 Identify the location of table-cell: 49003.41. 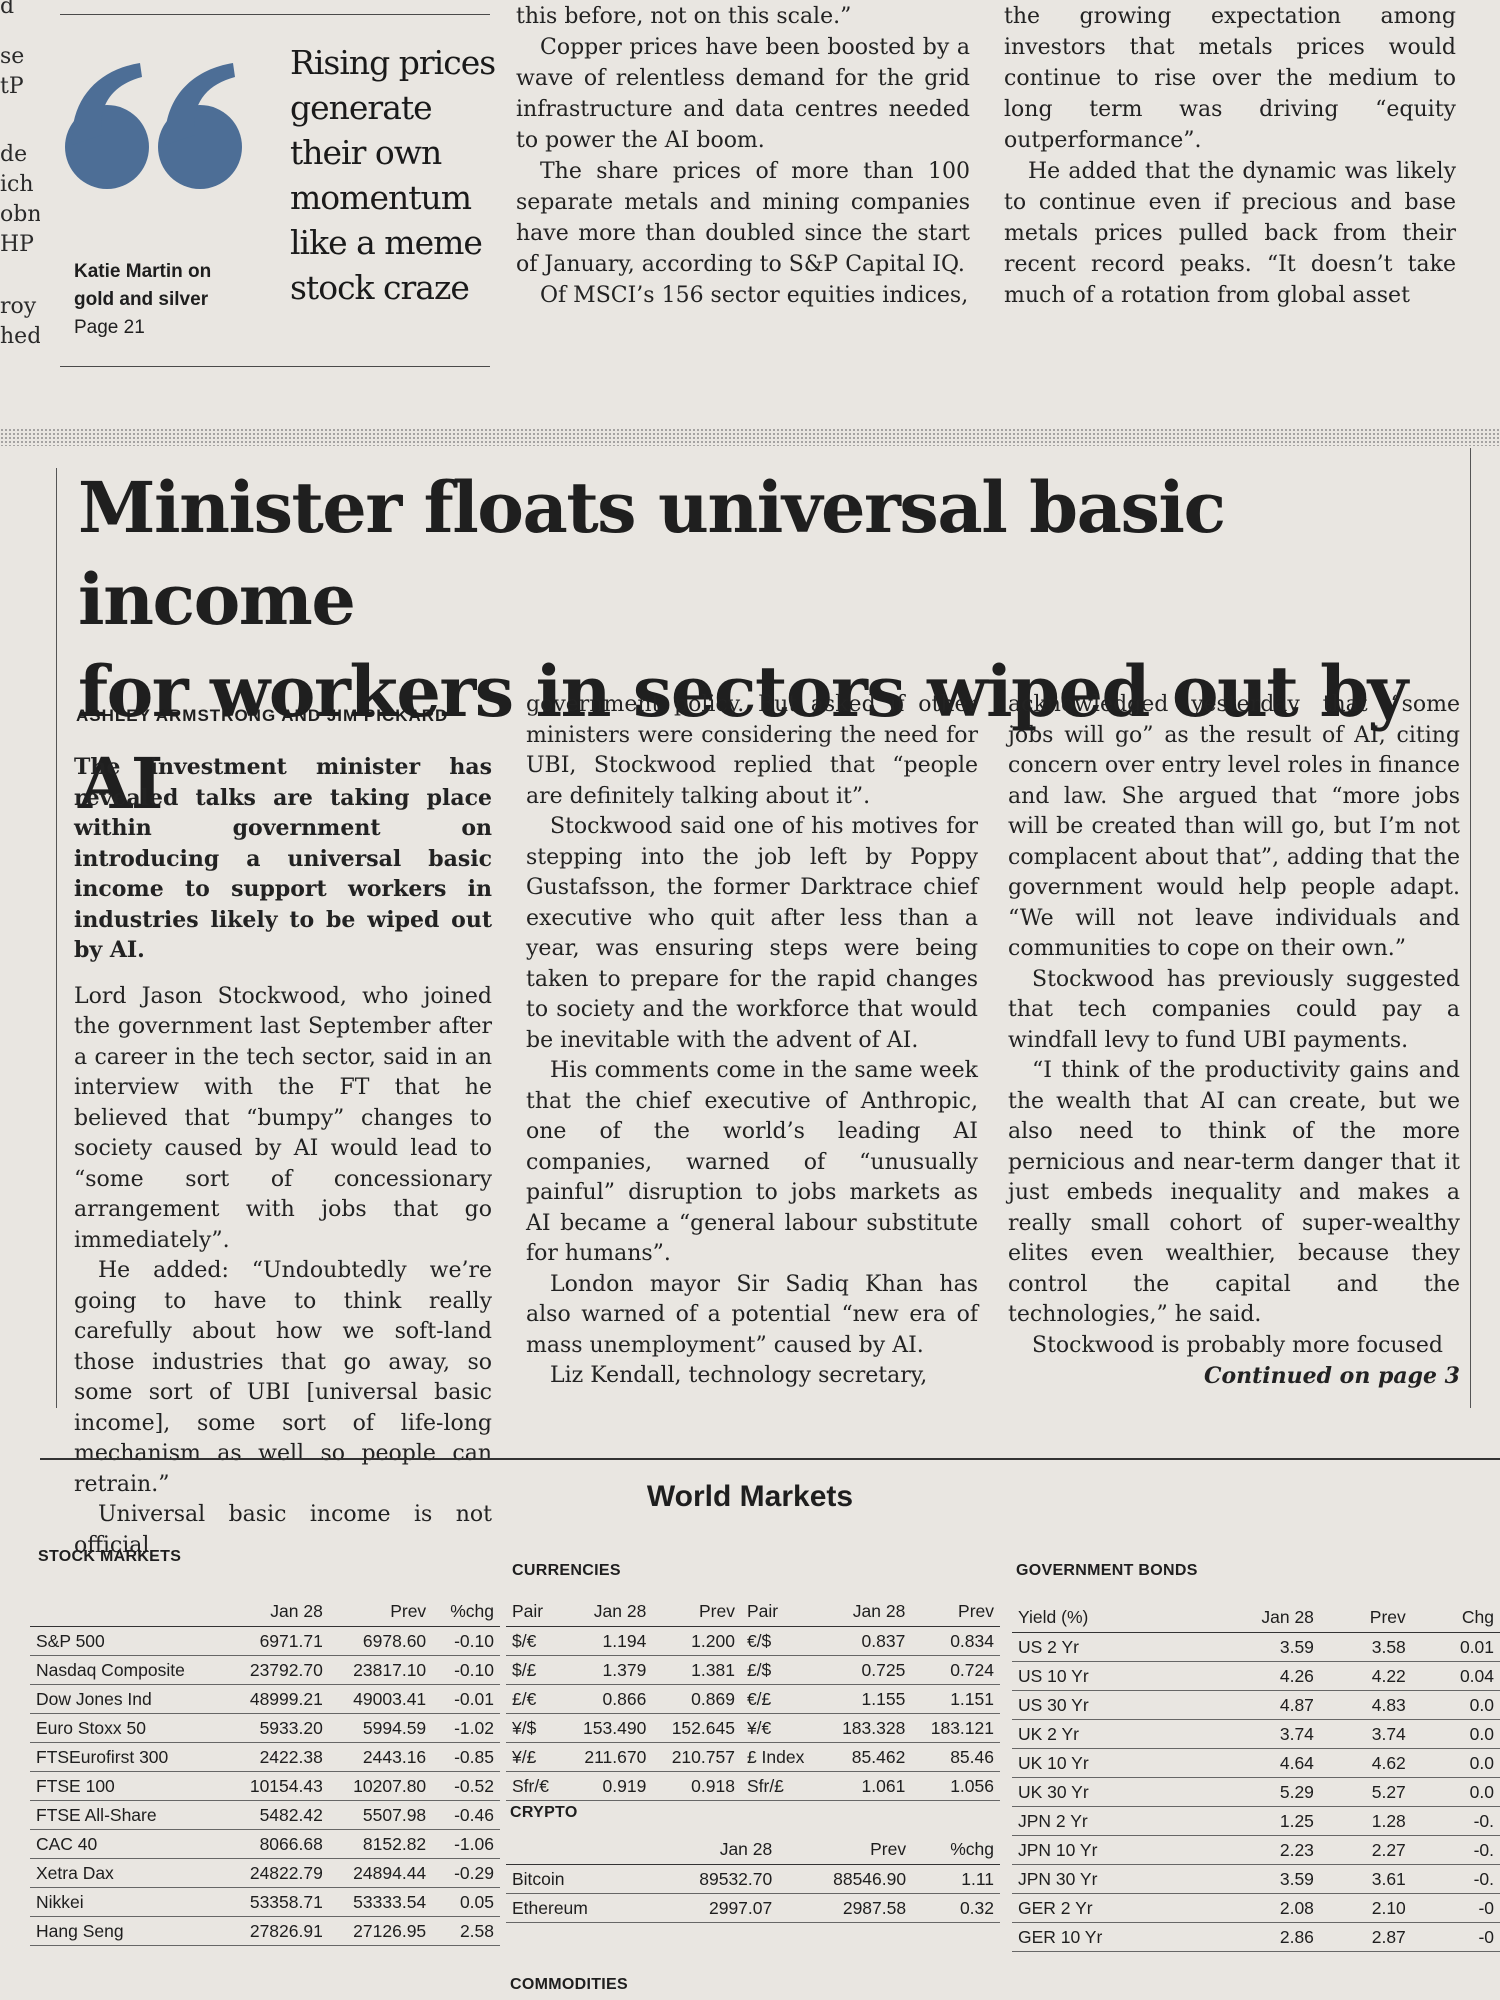
(380, 1699).